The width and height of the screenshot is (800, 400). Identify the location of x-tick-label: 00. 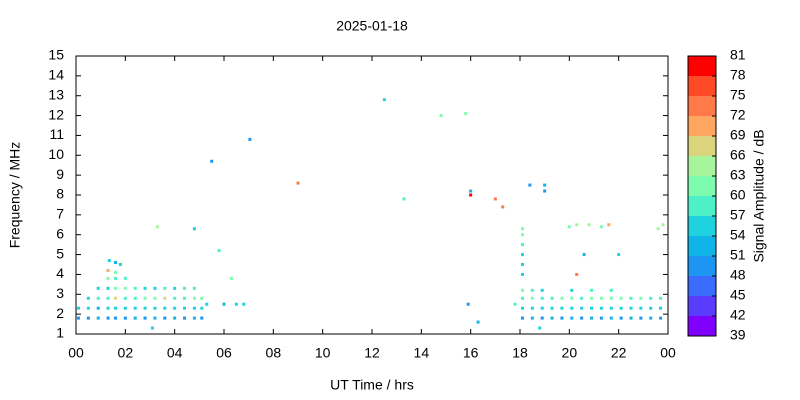
(76, 353).